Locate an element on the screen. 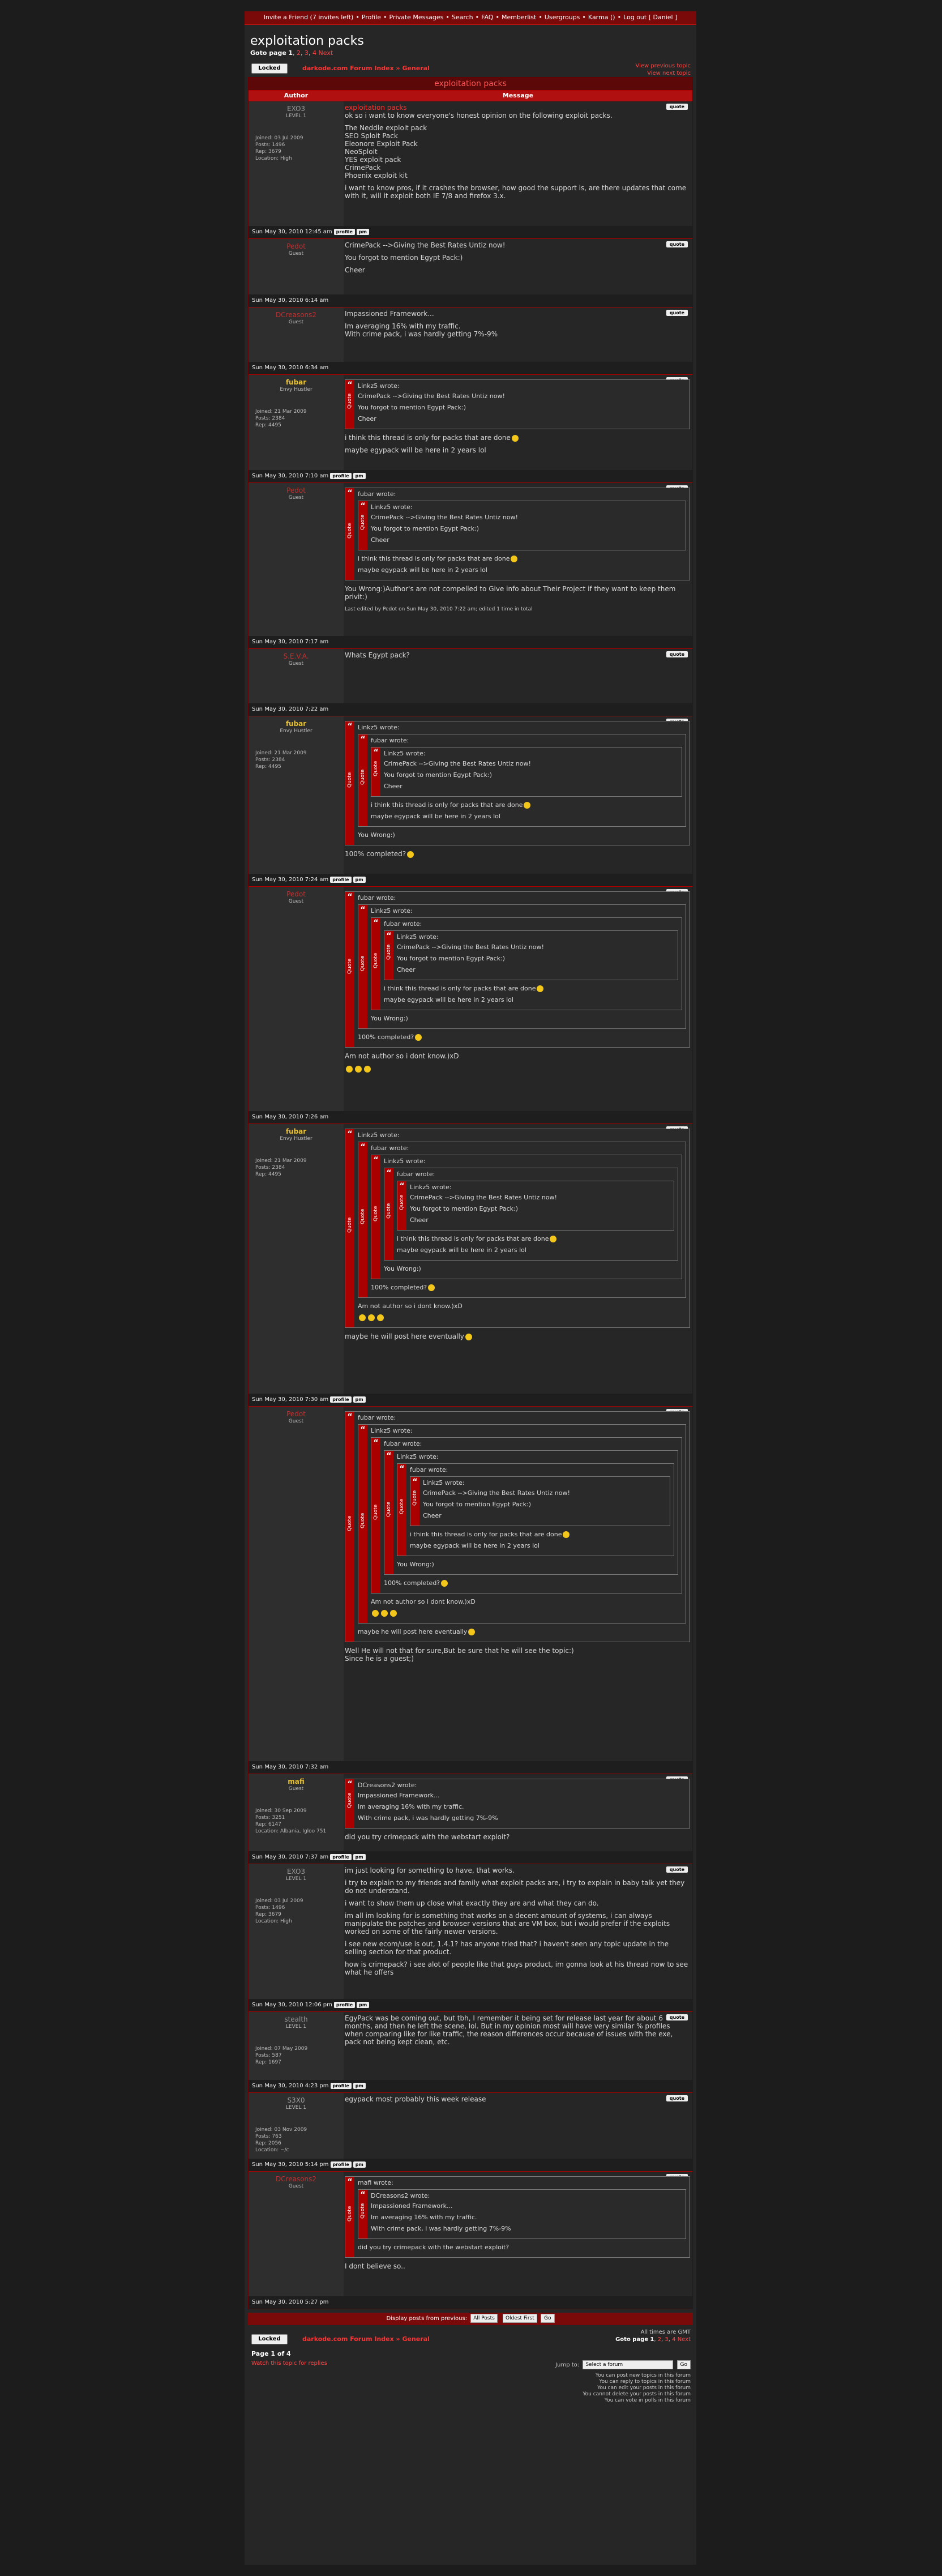  order-select: Oldest First is located at coordinates (520, 2318).